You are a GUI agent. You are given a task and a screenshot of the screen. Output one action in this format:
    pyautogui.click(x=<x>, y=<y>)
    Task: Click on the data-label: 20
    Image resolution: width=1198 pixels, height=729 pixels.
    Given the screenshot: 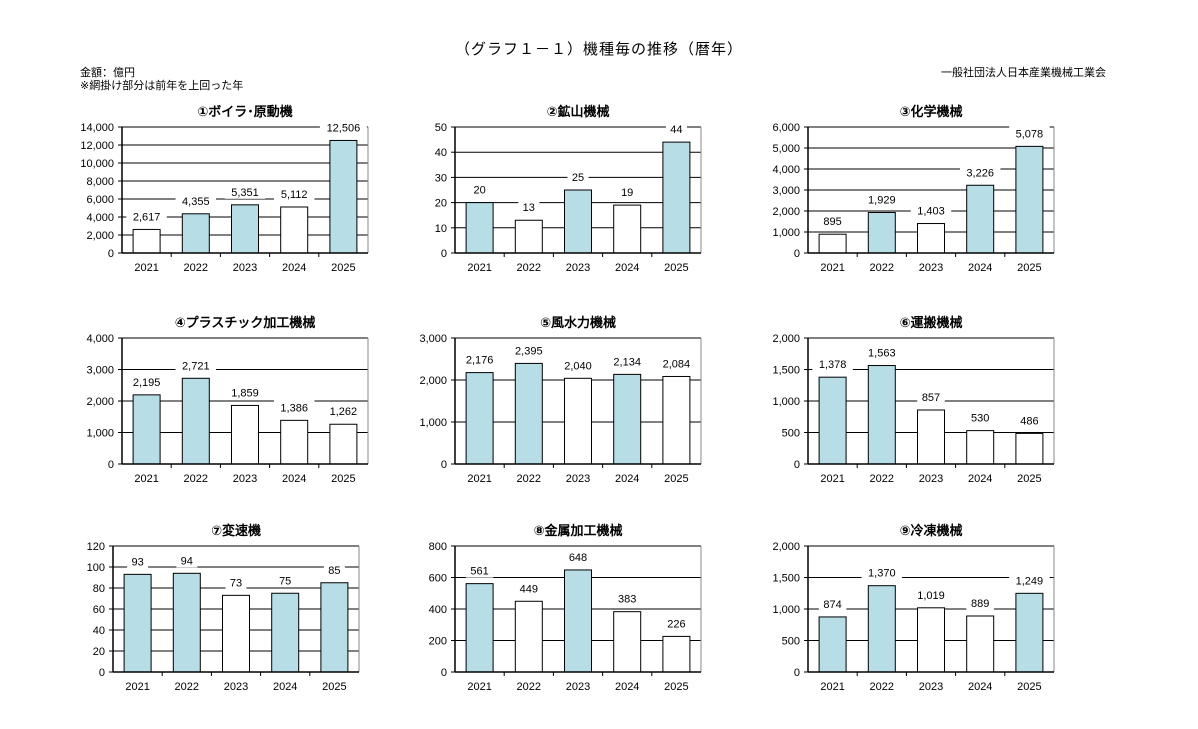 What is the action you would take?
    pyautogui.click(x=479, y=191)
    